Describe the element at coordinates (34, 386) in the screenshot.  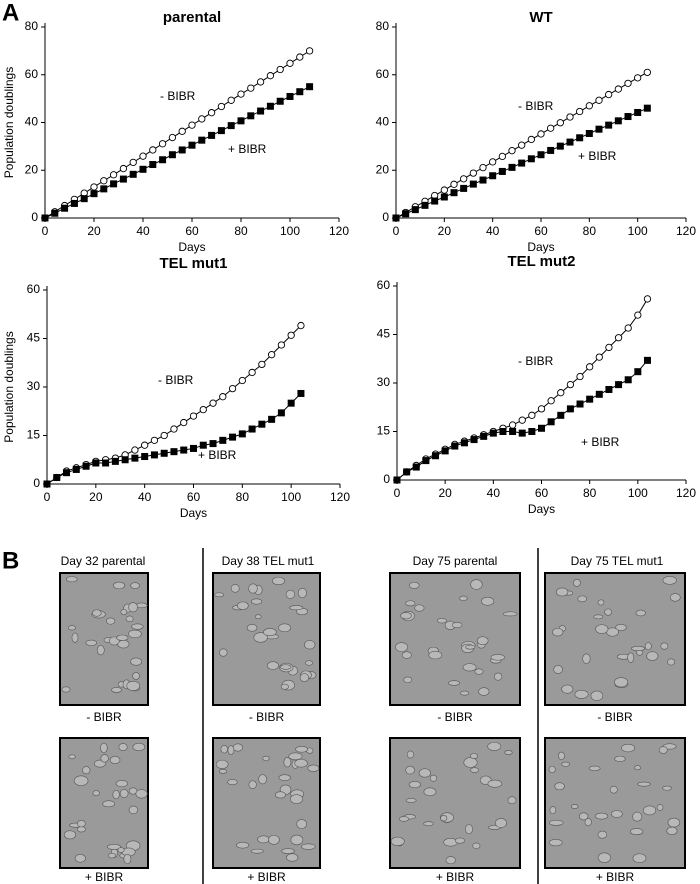
I see `y-tick-label: 30` at that location.